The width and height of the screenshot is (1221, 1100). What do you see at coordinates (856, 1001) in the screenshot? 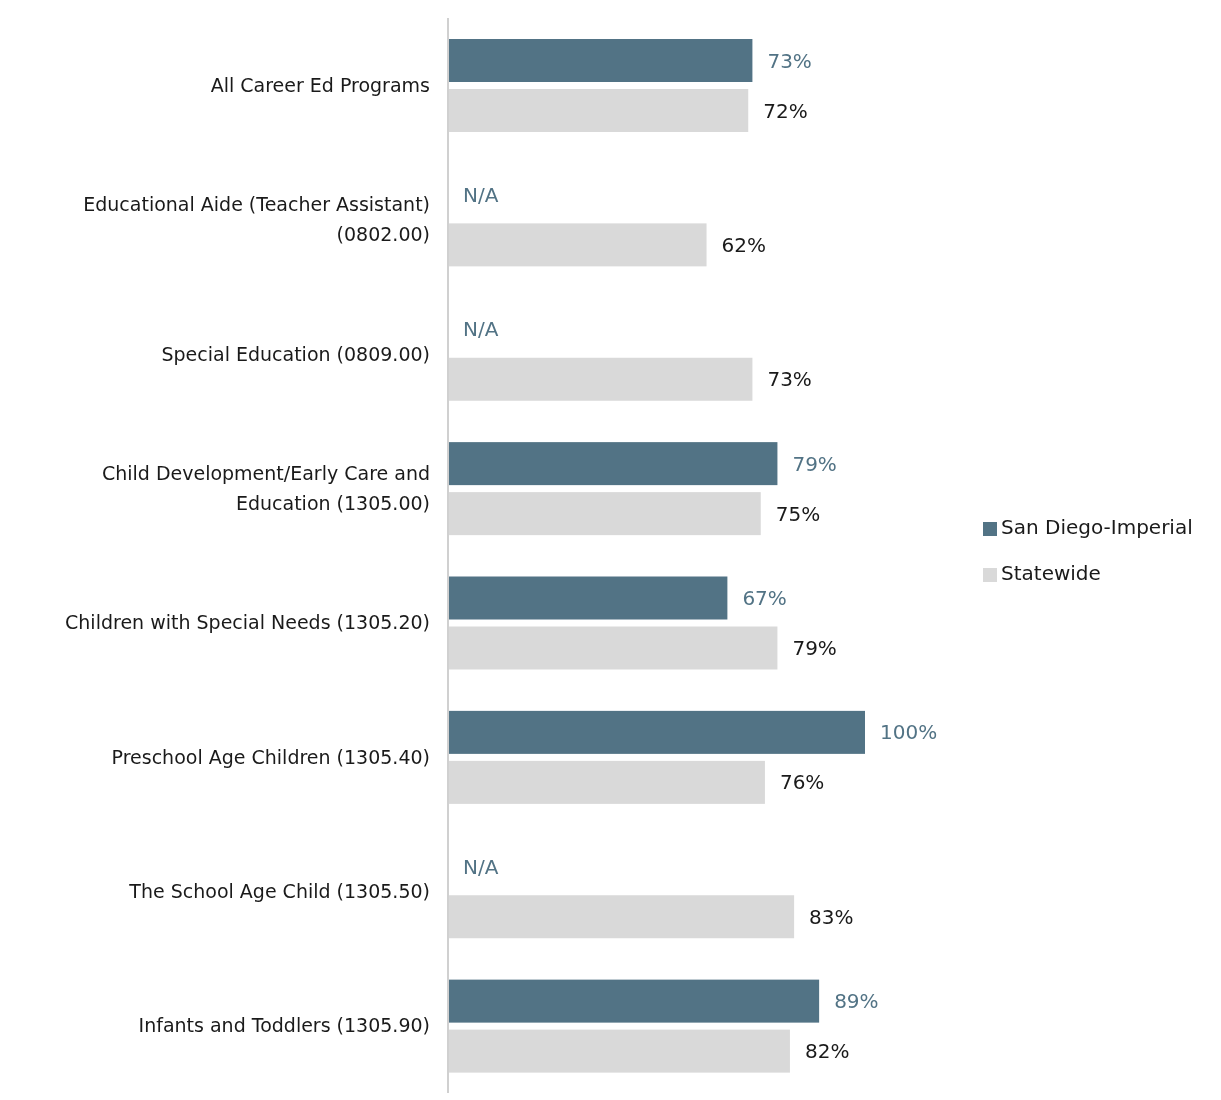
I see `data-label: 89%` at bounding box center [856, 1001].